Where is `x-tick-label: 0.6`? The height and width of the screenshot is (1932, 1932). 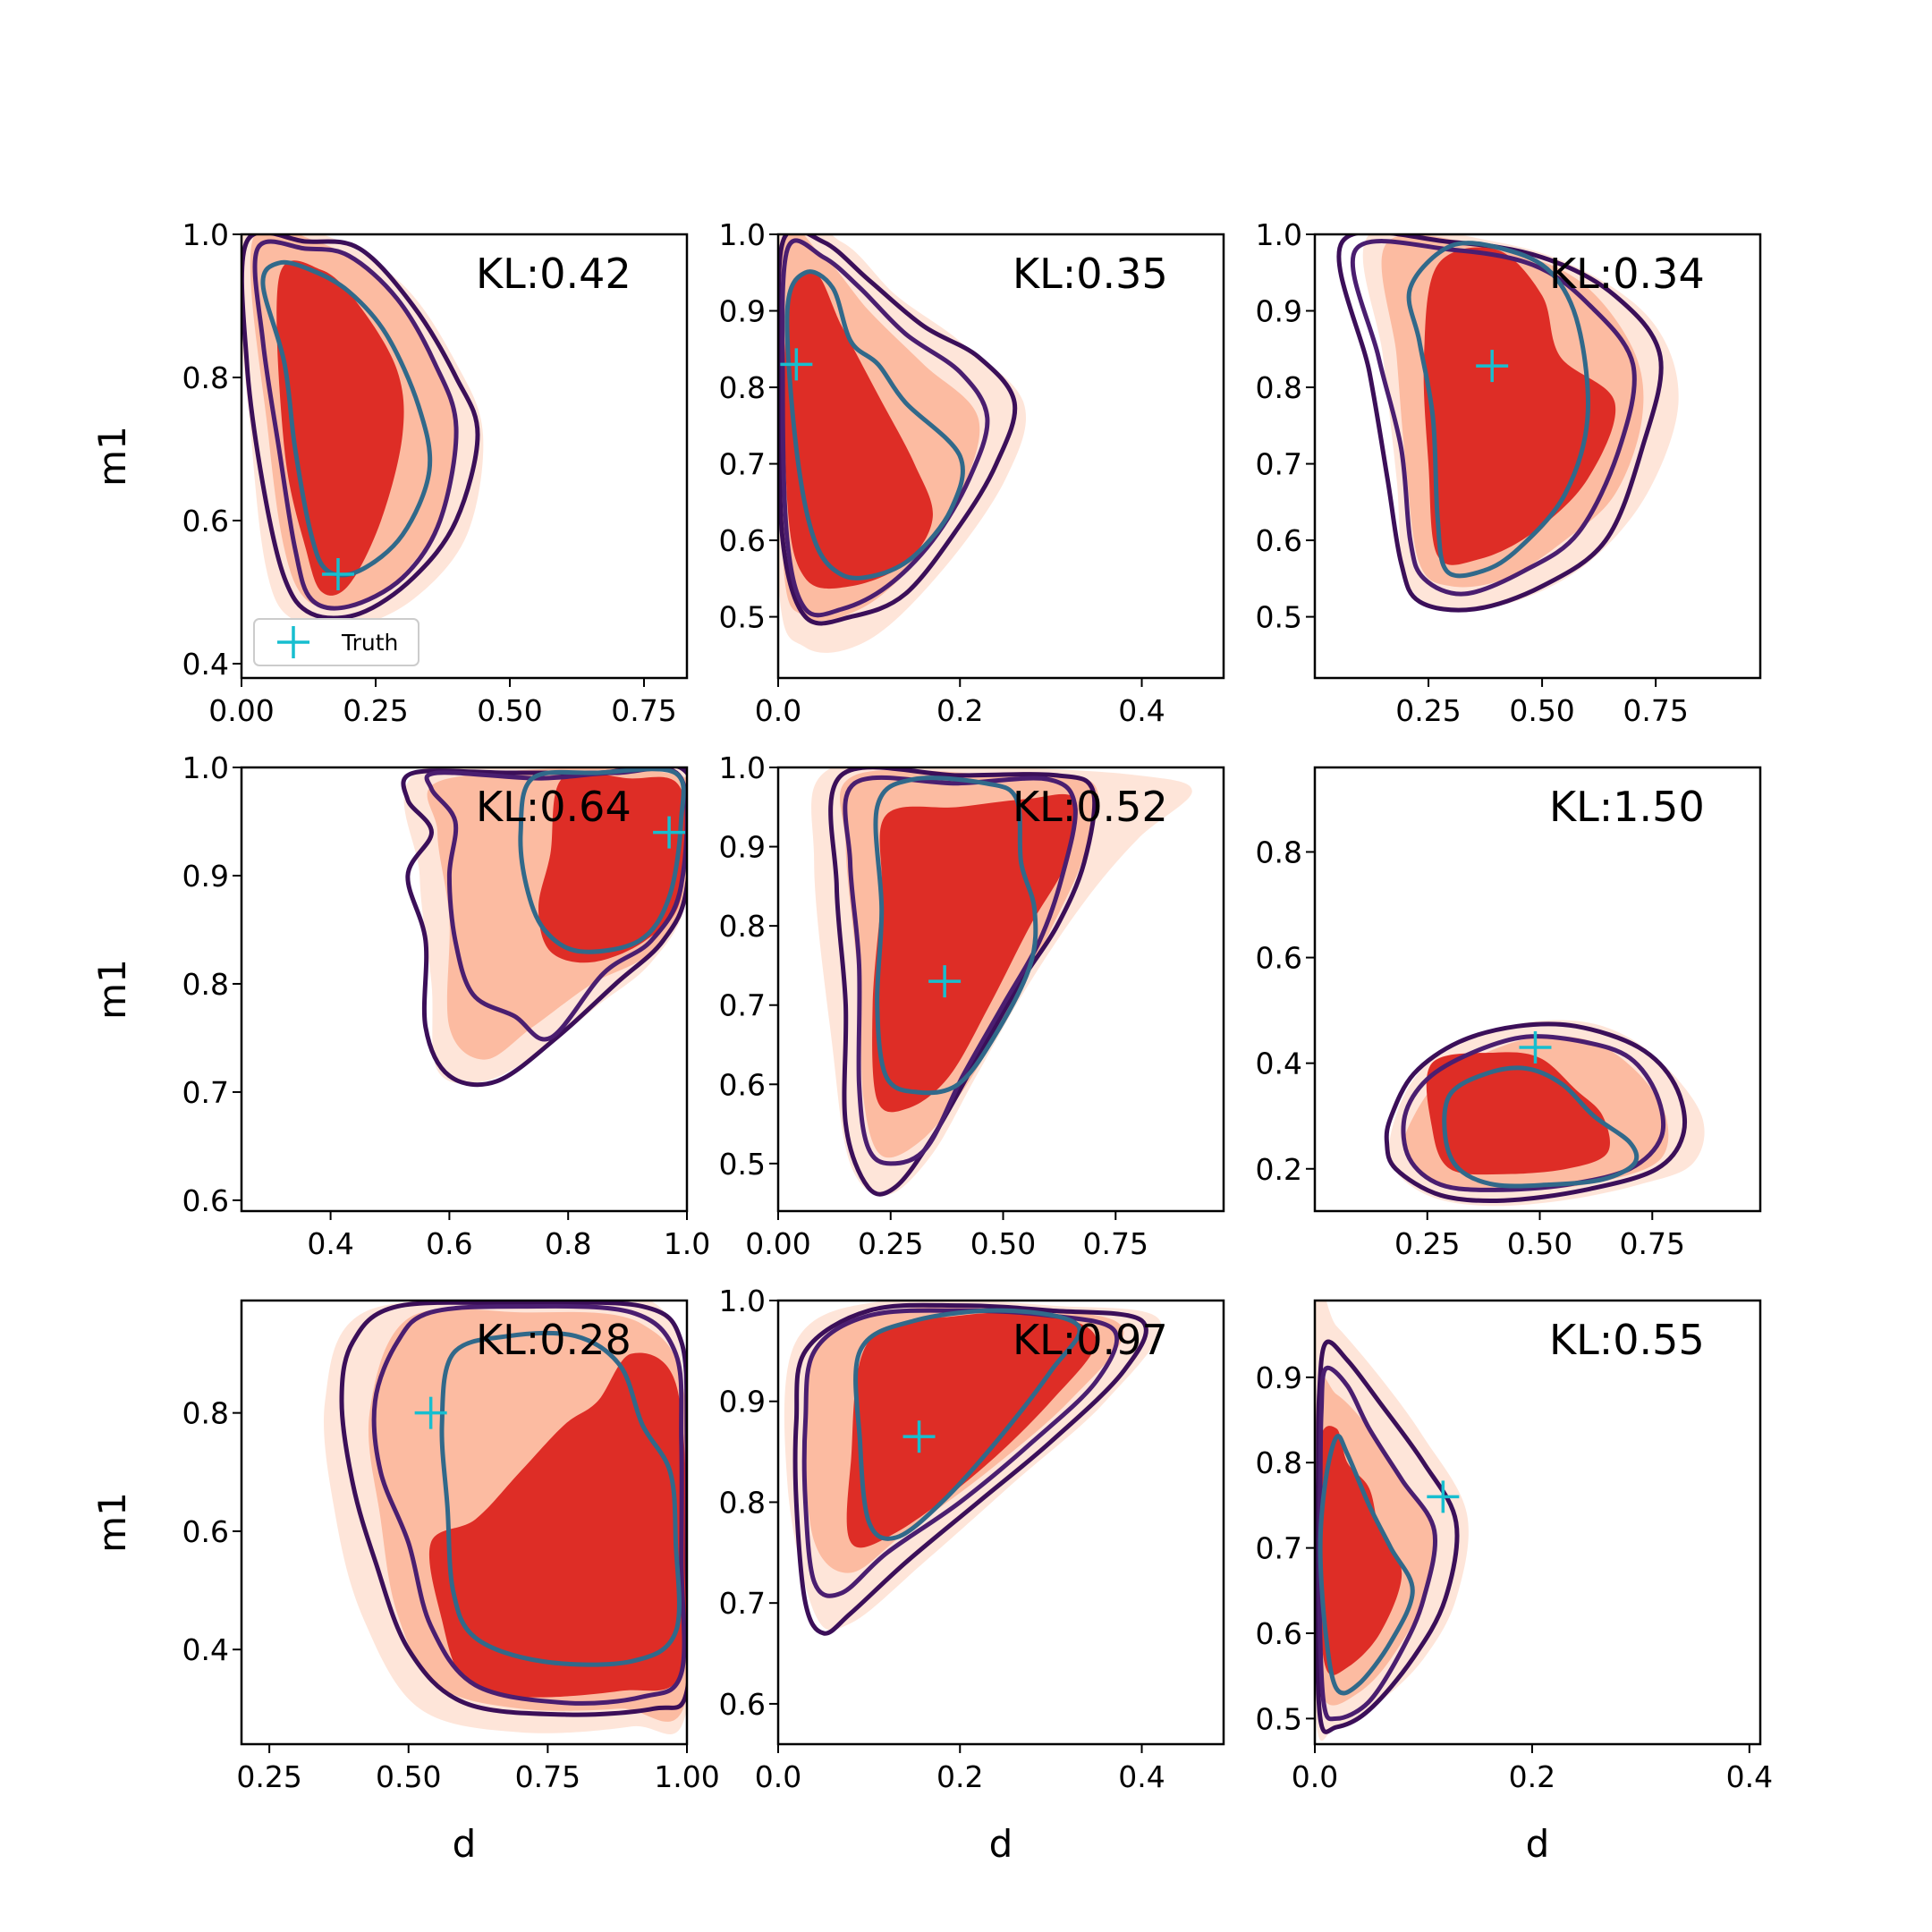
x-tick-label: 0.6 is located at coordinates (449, 1243).